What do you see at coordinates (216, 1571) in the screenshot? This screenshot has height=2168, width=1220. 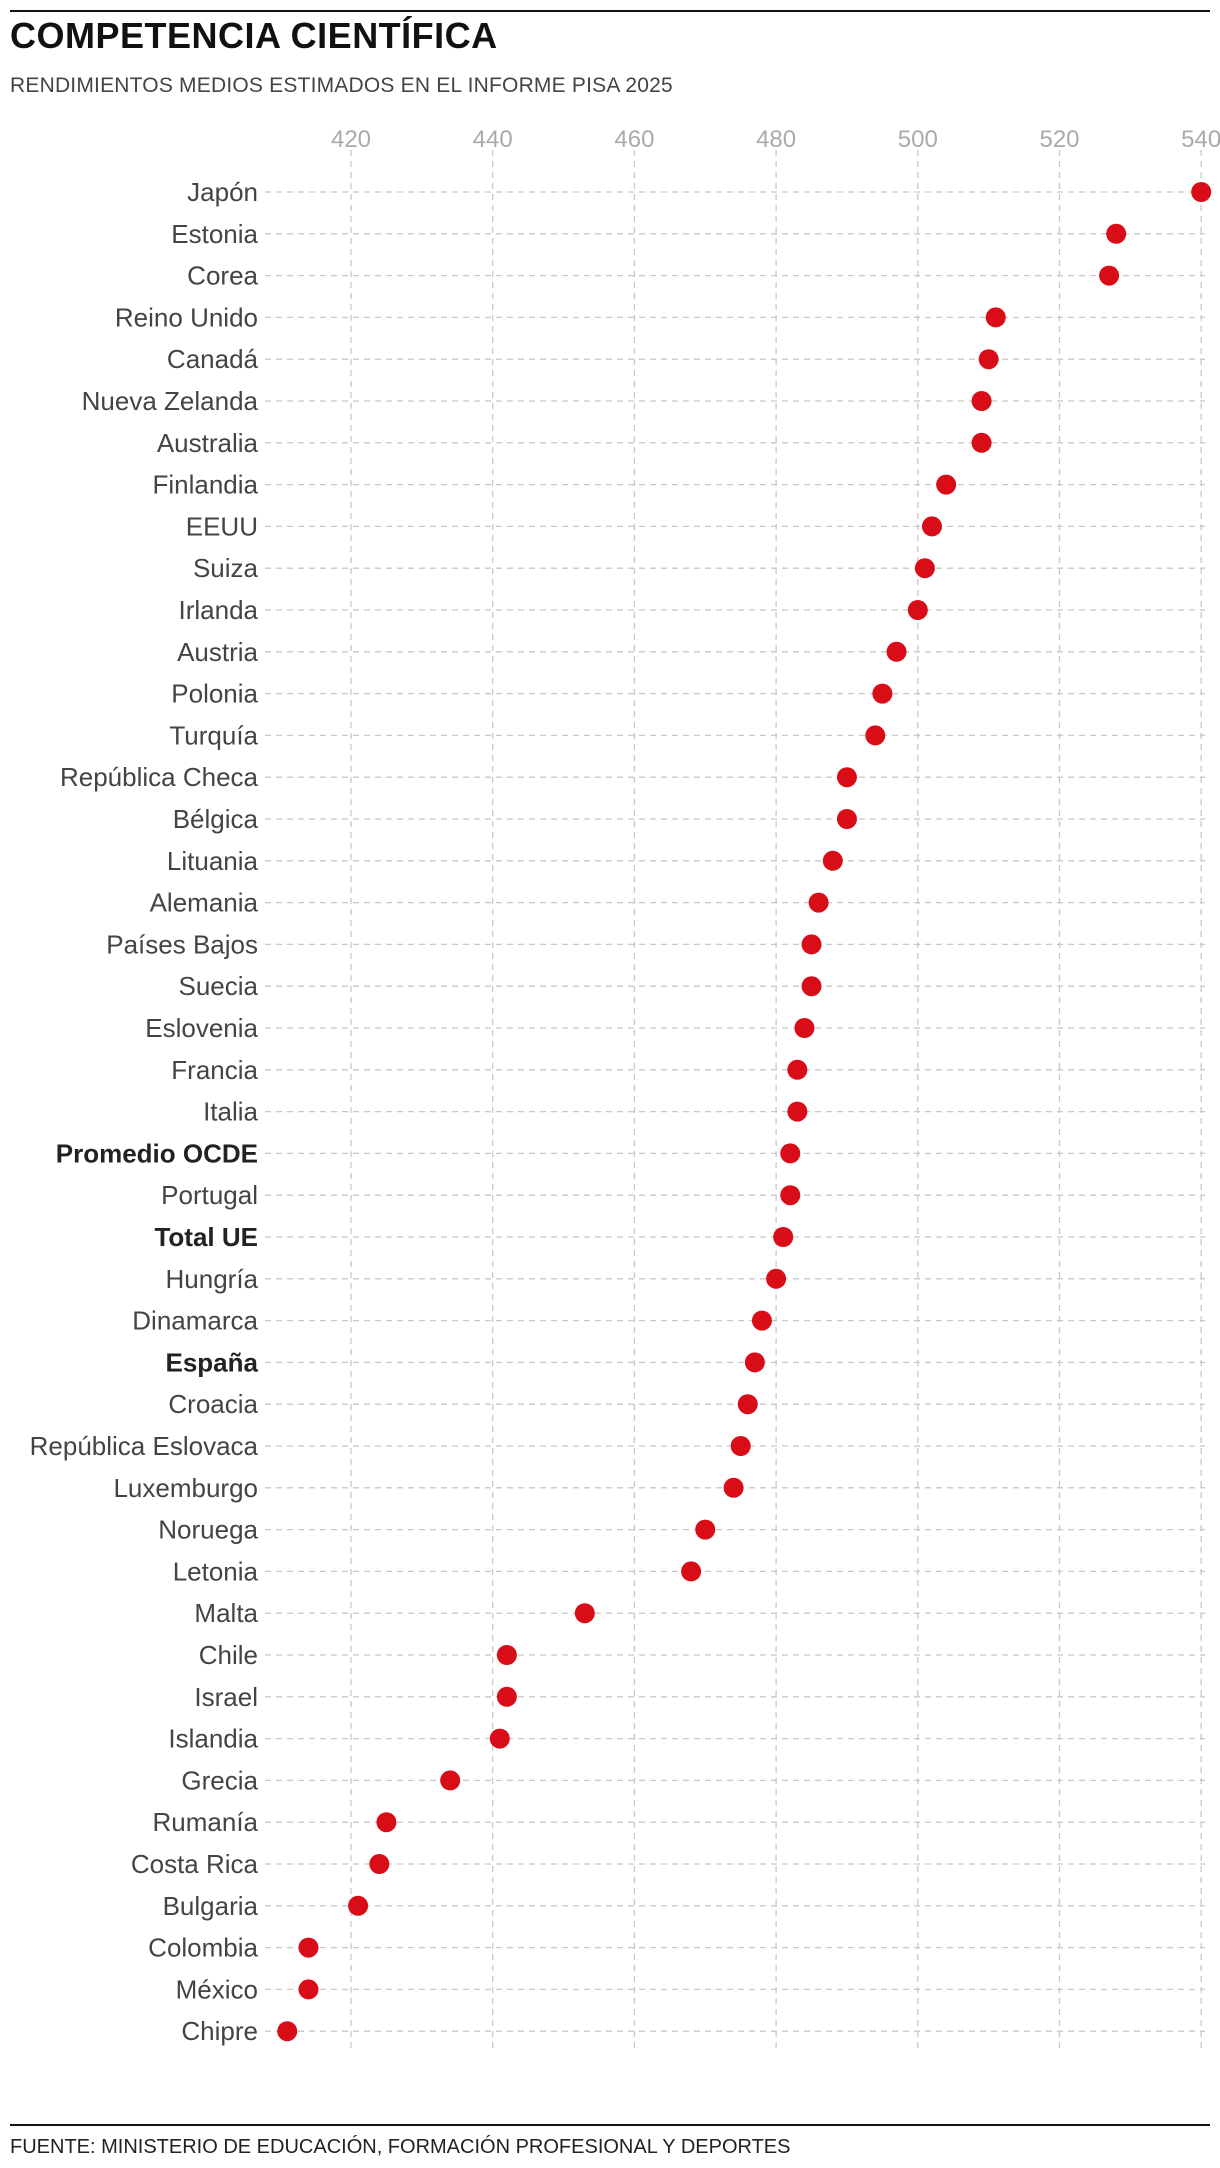 I see `country-label: Letonia` at bounding box center [216, 1571].